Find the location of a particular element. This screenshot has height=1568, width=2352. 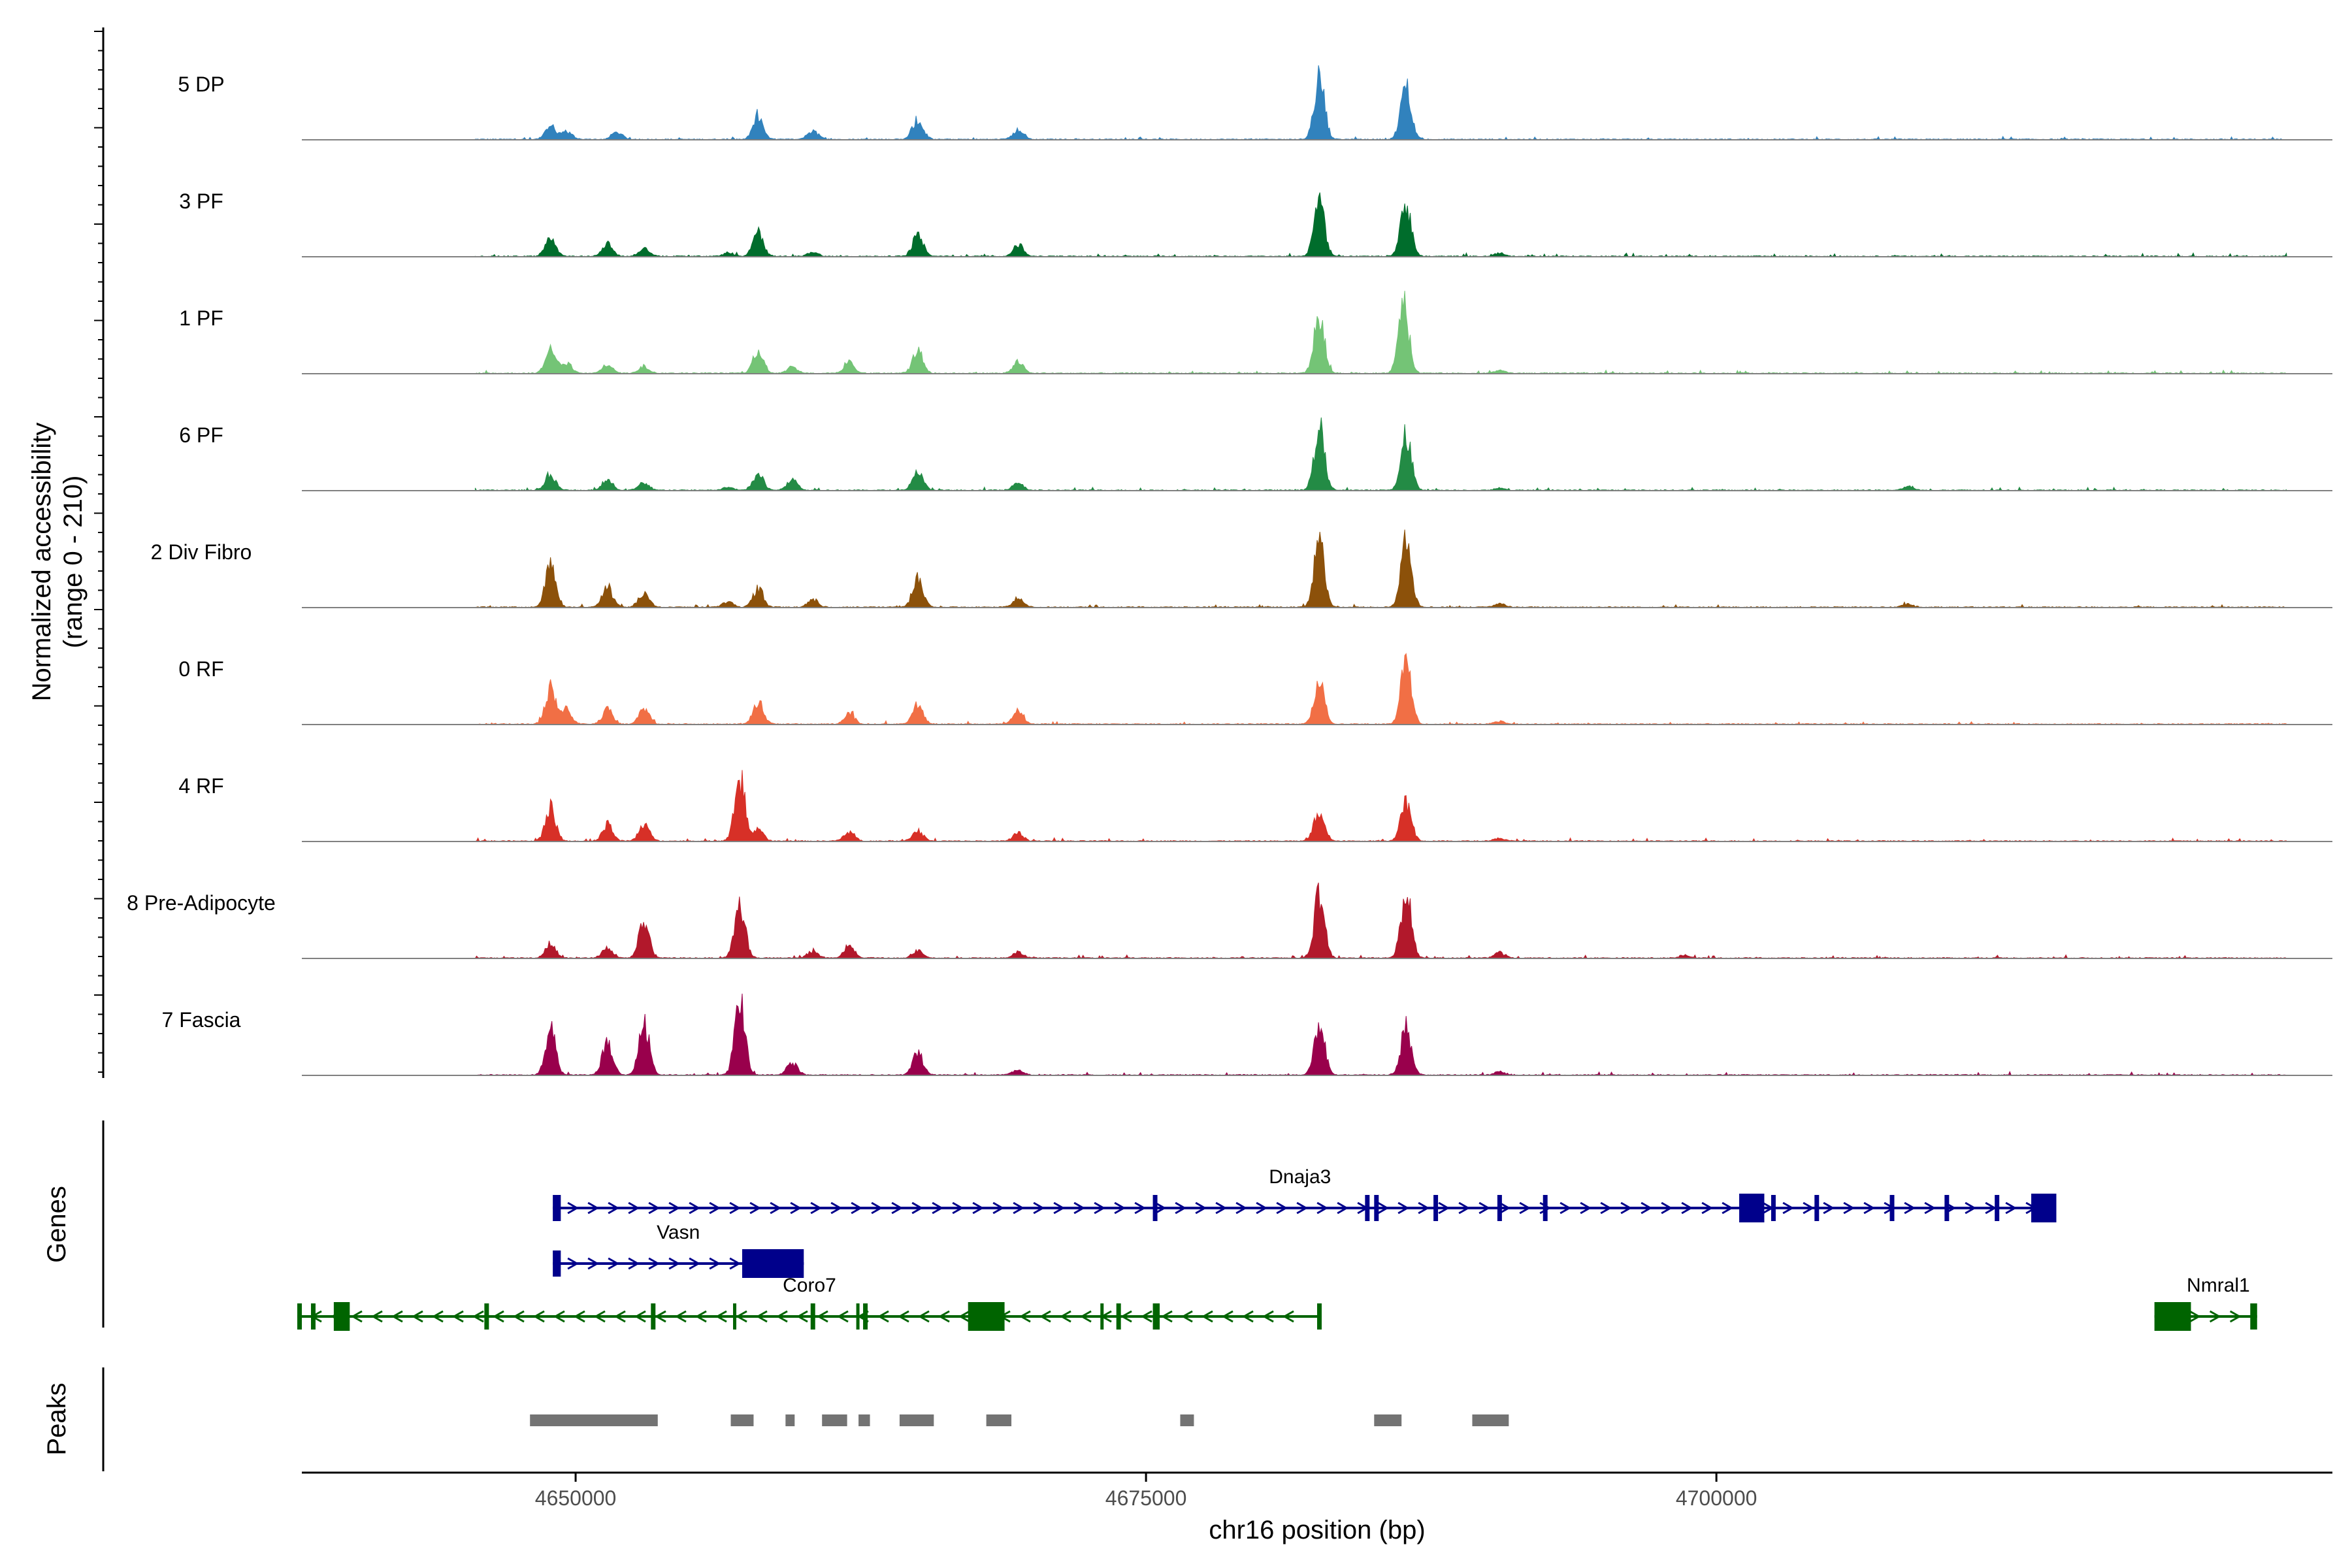

coverage-track: 0 RF is located at coordinates (1255, 689).